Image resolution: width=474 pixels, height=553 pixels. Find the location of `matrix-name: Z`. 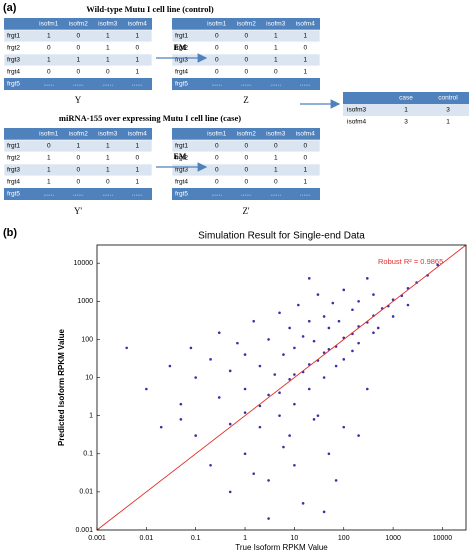

matrix-name: Z is located at coordinates (246, 100).